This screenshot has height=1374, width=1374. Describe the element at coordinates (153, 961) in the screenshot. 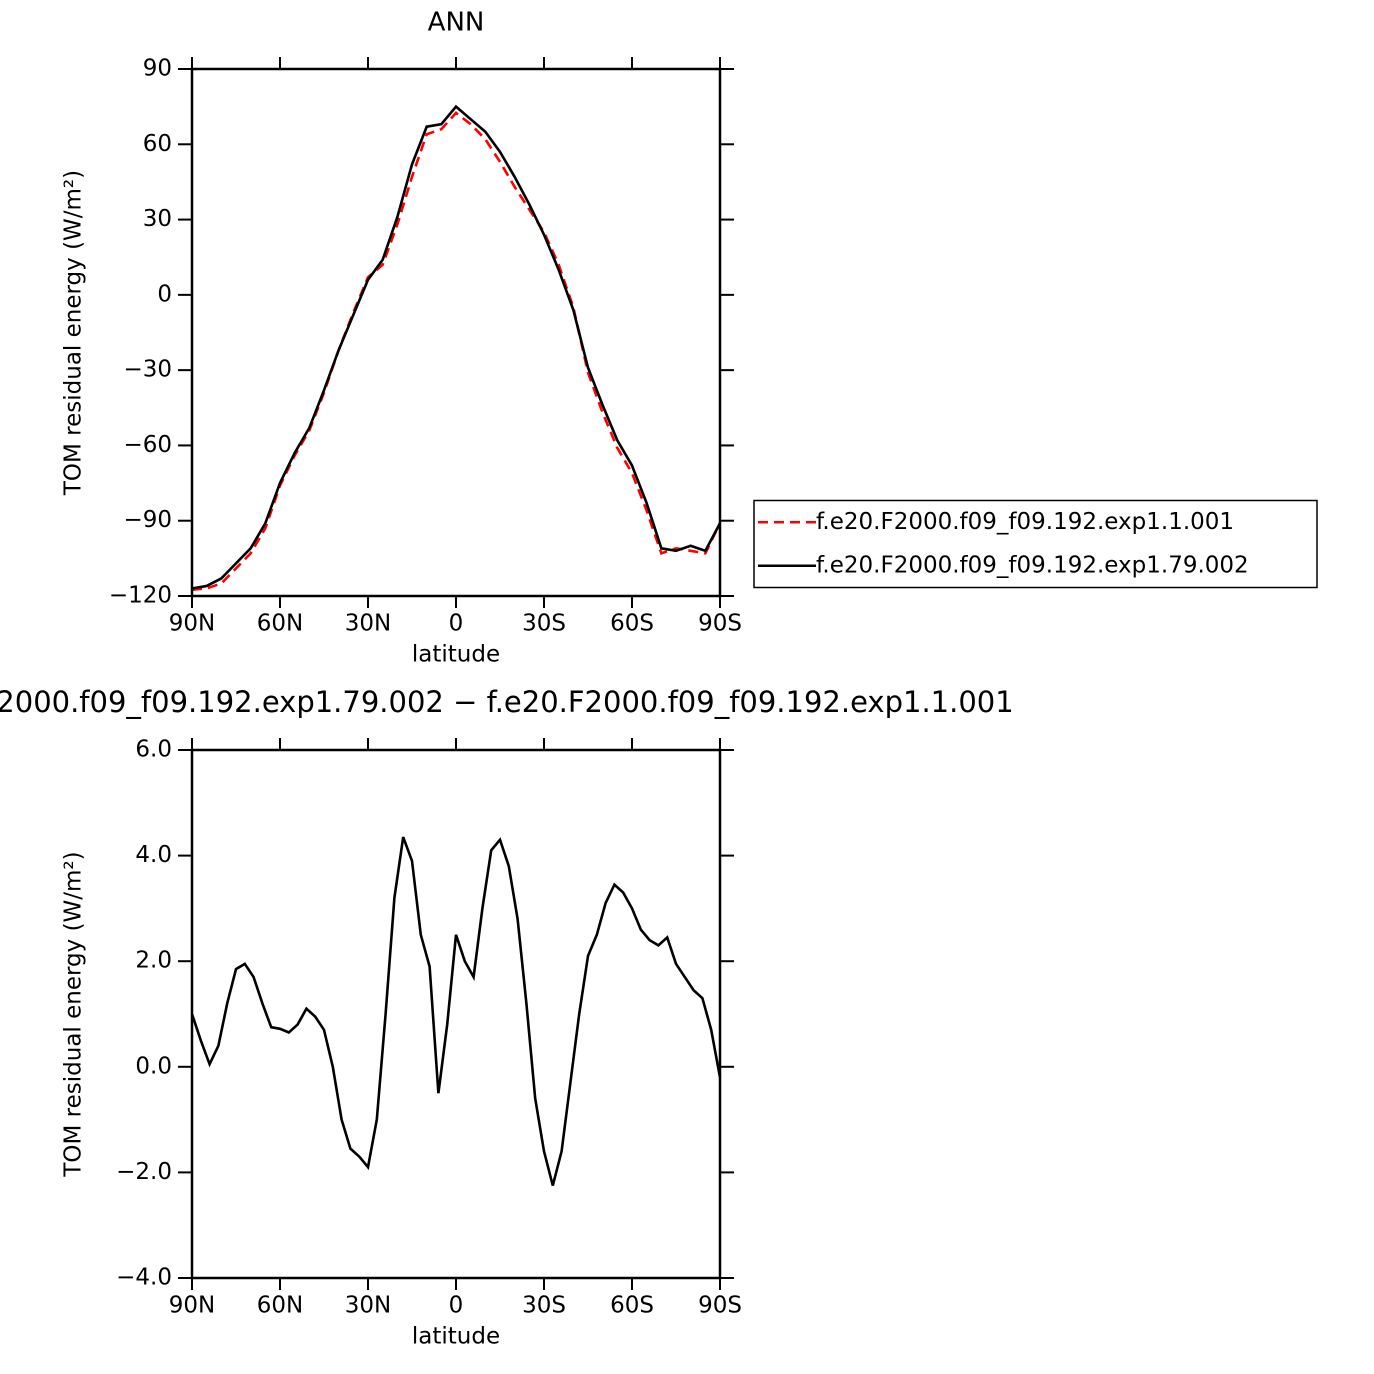

I see `y-tick-label: 2.0` at that location.